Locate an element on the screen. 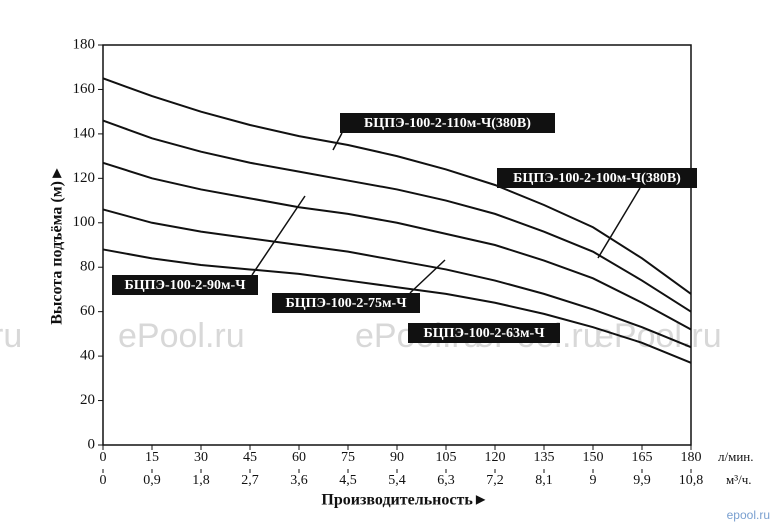 Image resolution: width=776 pixels, height=526 pixels. watermark: ru is located at coordinates (11, 336).